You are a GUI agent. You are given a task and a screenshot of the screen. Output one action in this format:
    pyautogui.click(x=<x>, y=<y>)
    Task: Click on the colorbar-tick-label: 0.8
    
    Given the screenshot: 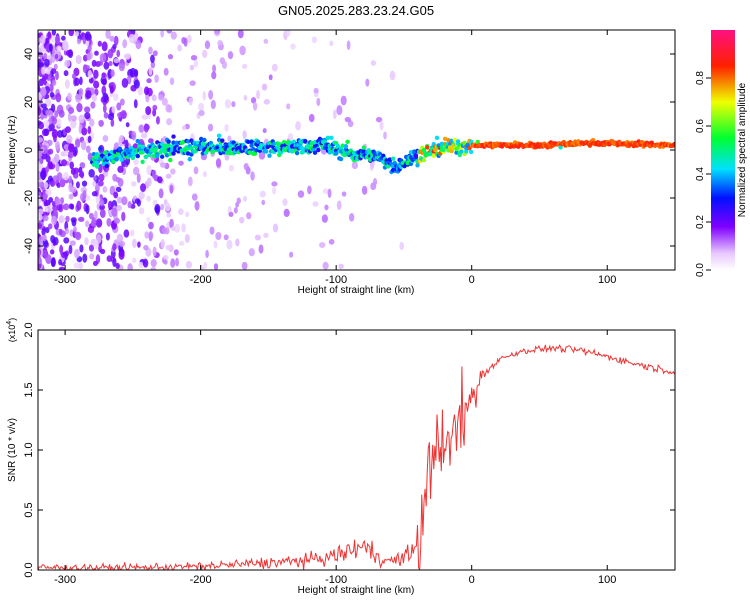 What is the action you would take?
    pyautogui.click(x=700, y=78)
    